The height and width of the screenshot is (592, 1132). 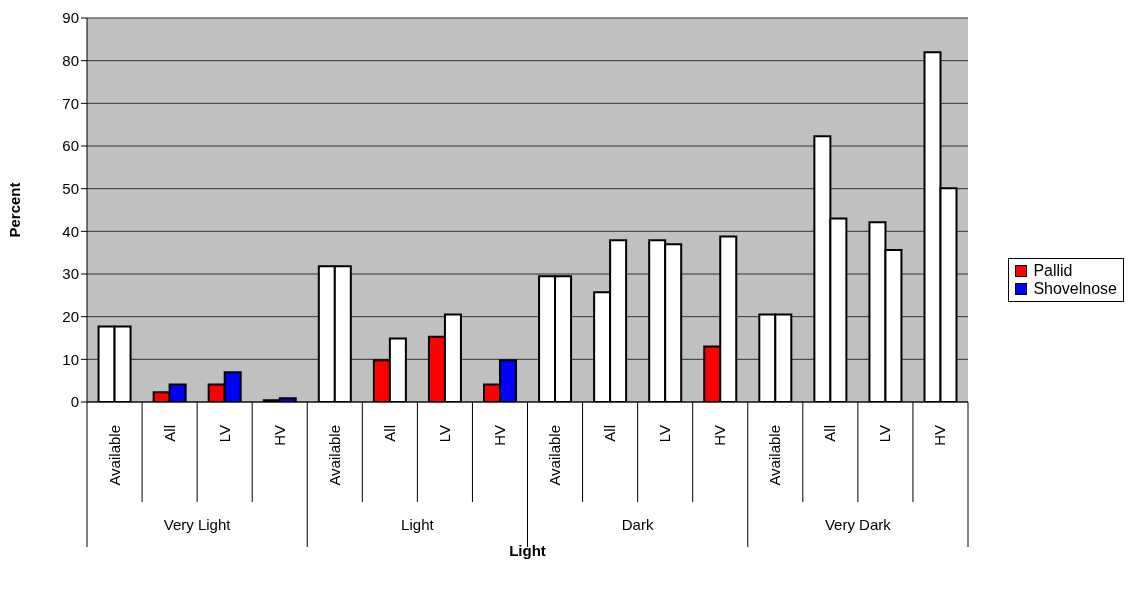 What do you see at coordinates (70, 274) in the screenshot?
I see `y-tick-label: 30` at bounding box center [70, 274].